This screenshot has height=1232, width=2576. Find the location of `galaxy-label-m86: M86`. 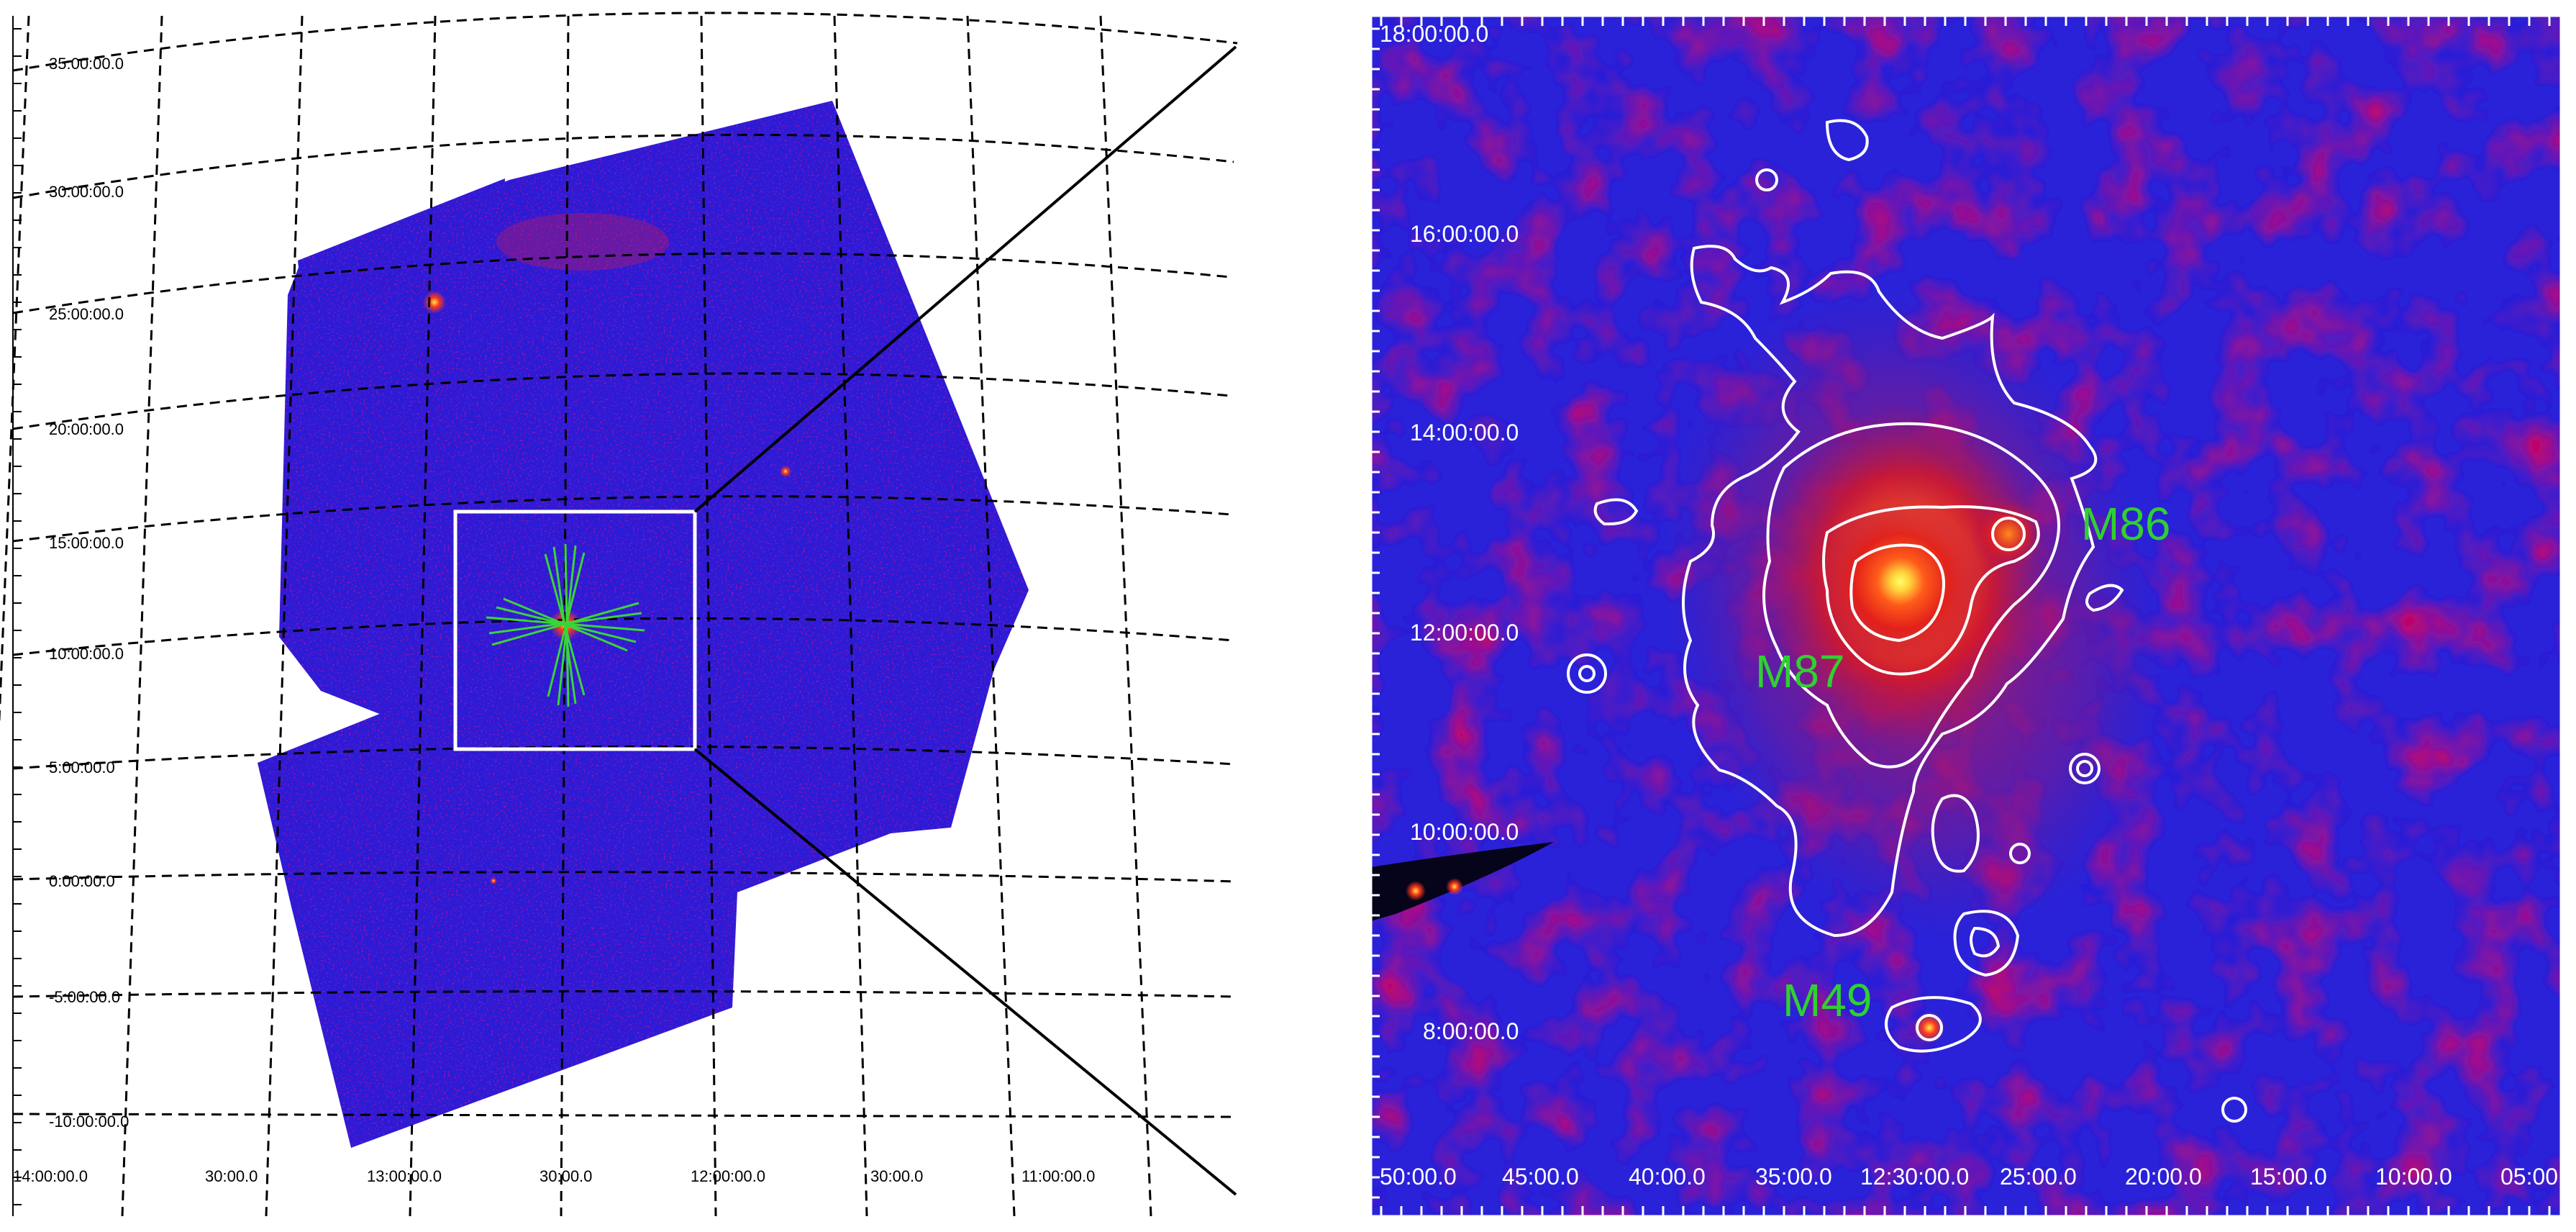

galaxy-label-m86: M86 is located at coordinates (2126, 524).